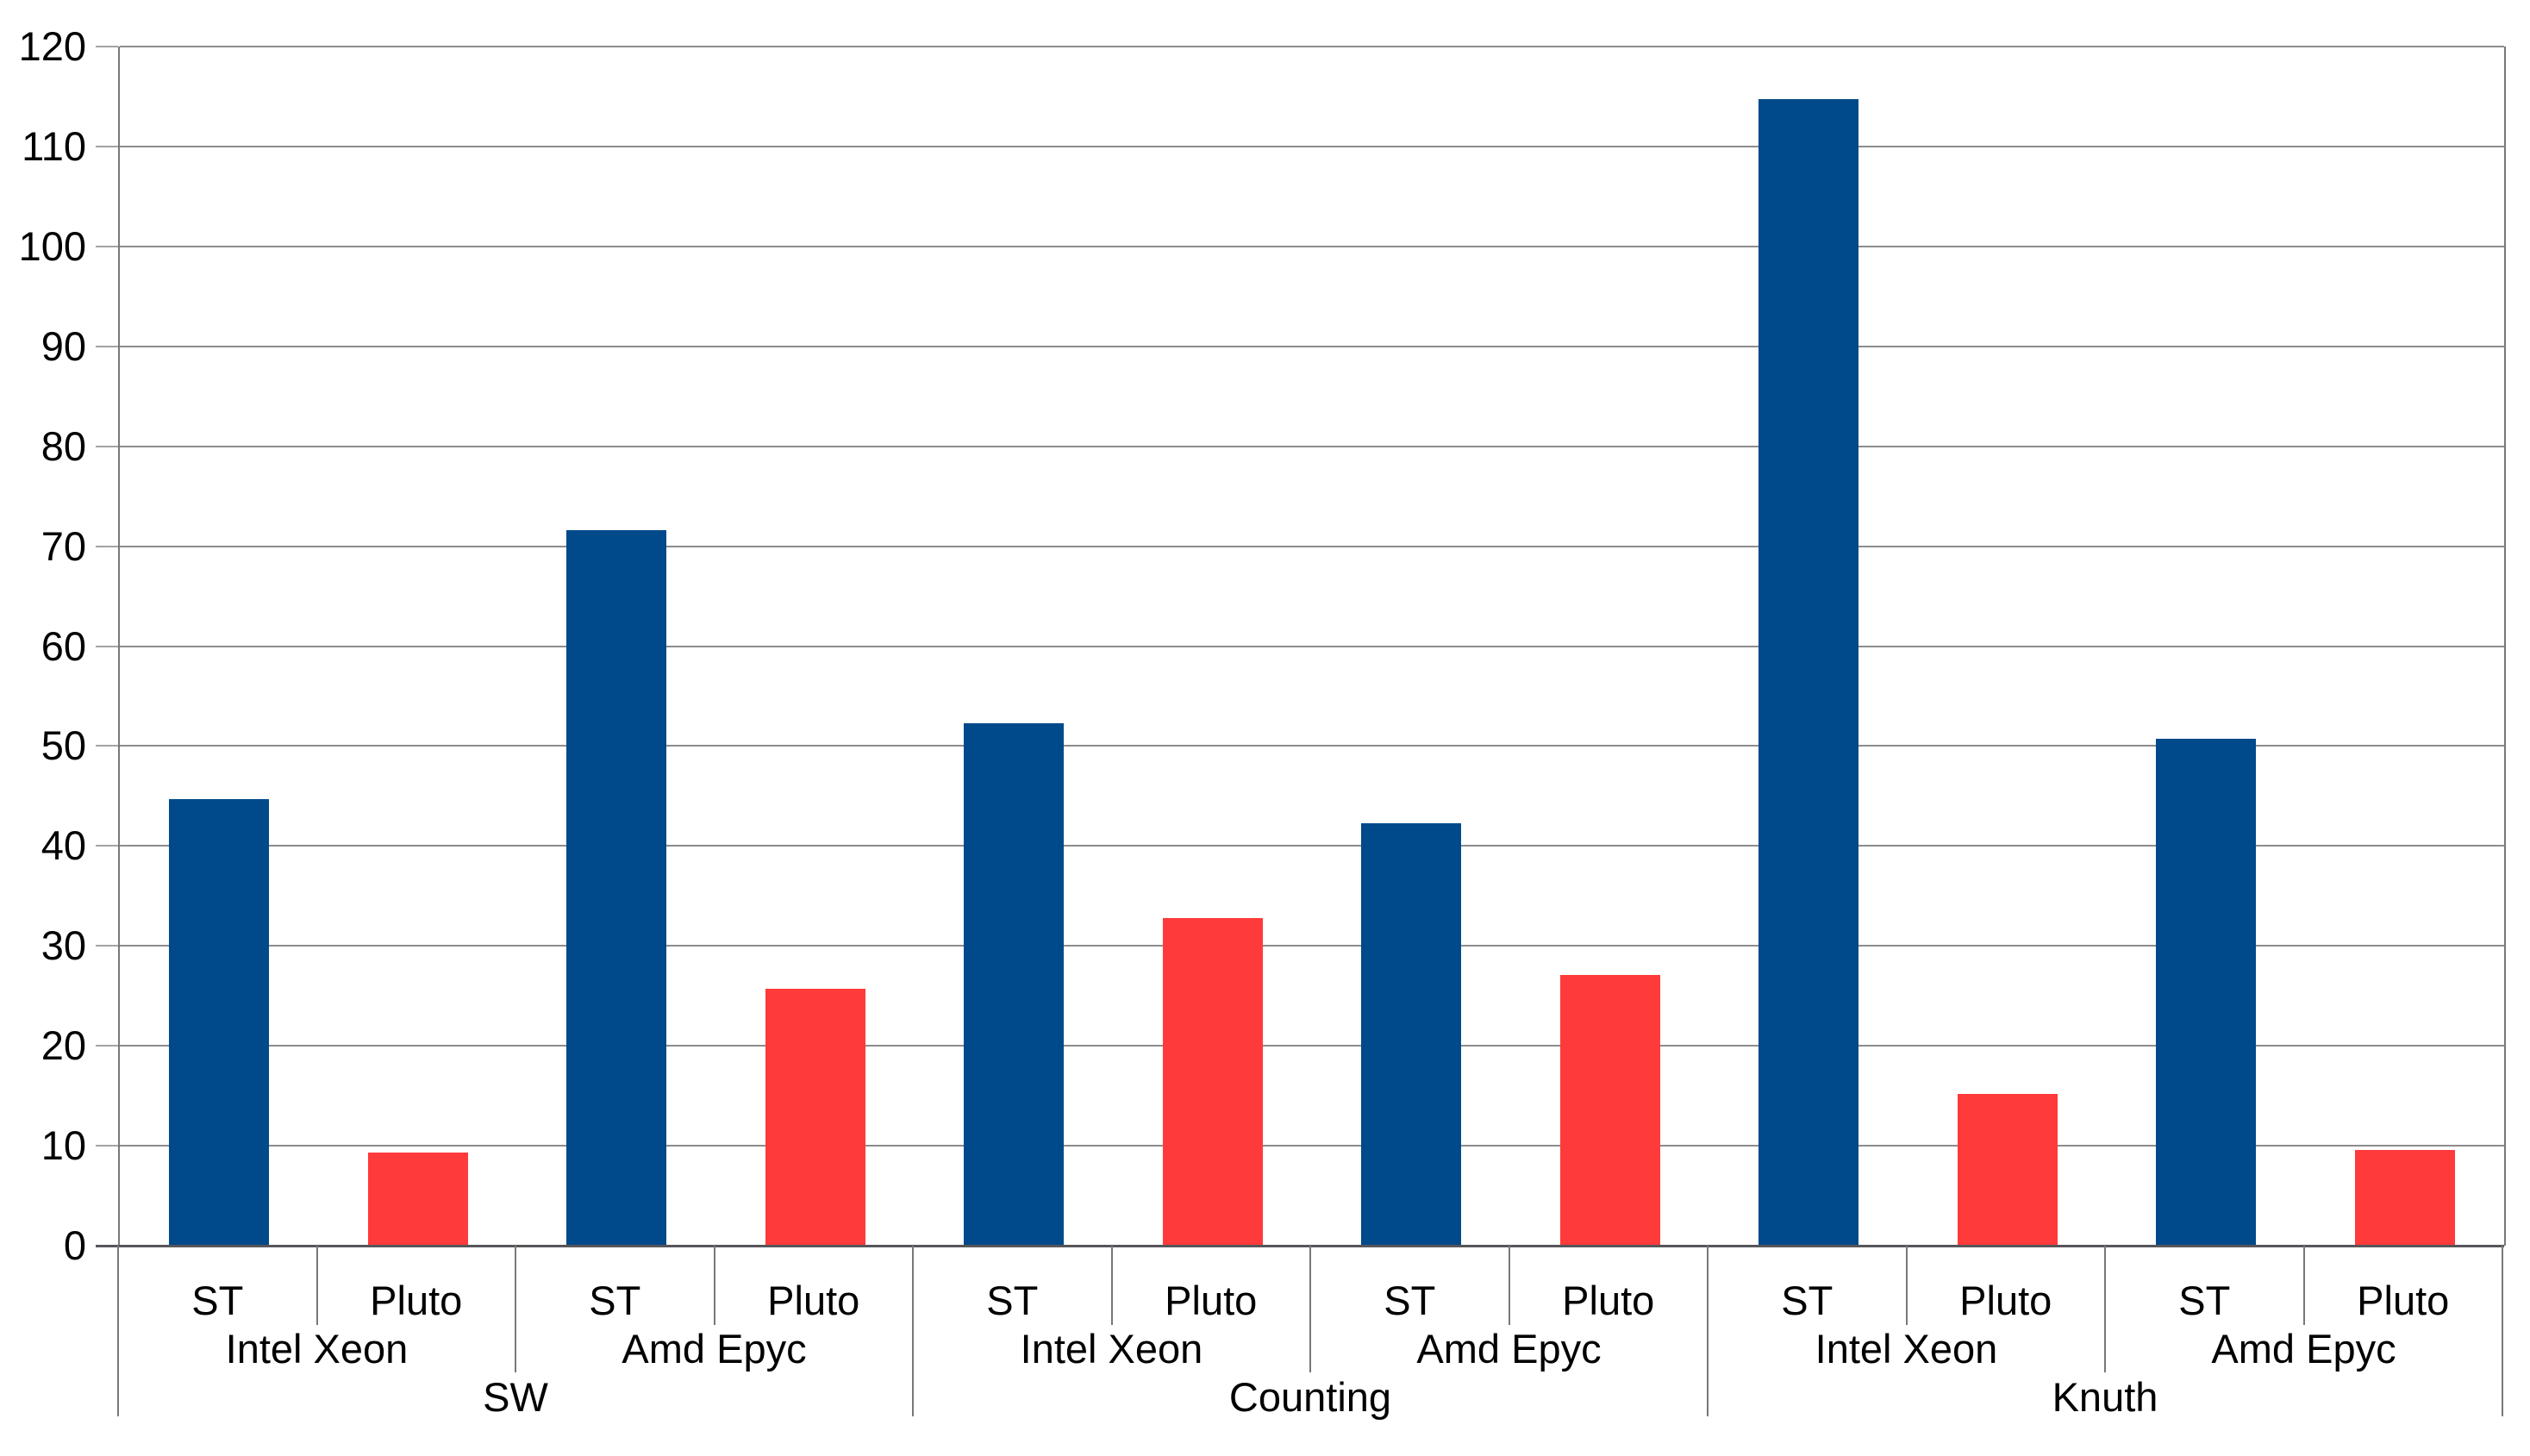 This screenshot has width=2530, height=1456. Describe the element at coordinates (515, 1397) in the screenshot. I see `group-label: SW` at that location.